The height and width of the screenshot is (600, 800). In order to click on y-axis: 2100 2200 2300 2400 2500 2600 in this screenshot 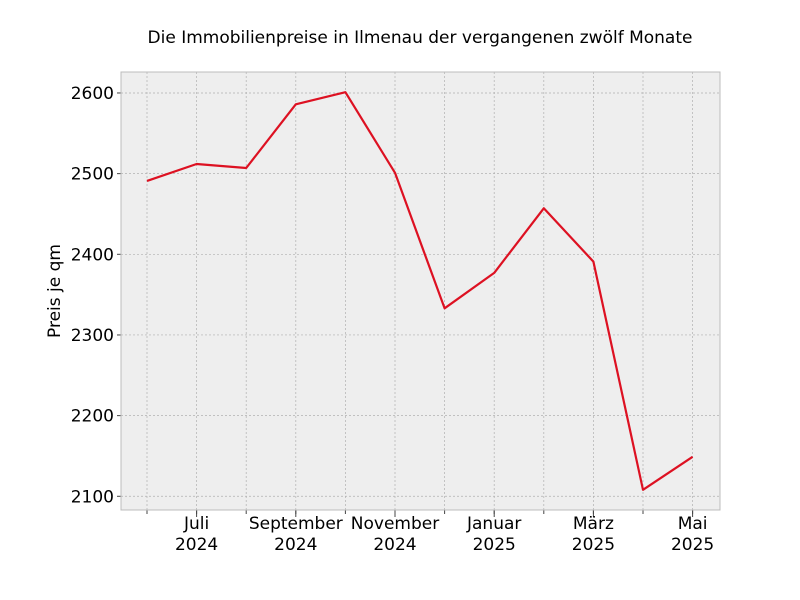, I will do `click(96, 295)`.